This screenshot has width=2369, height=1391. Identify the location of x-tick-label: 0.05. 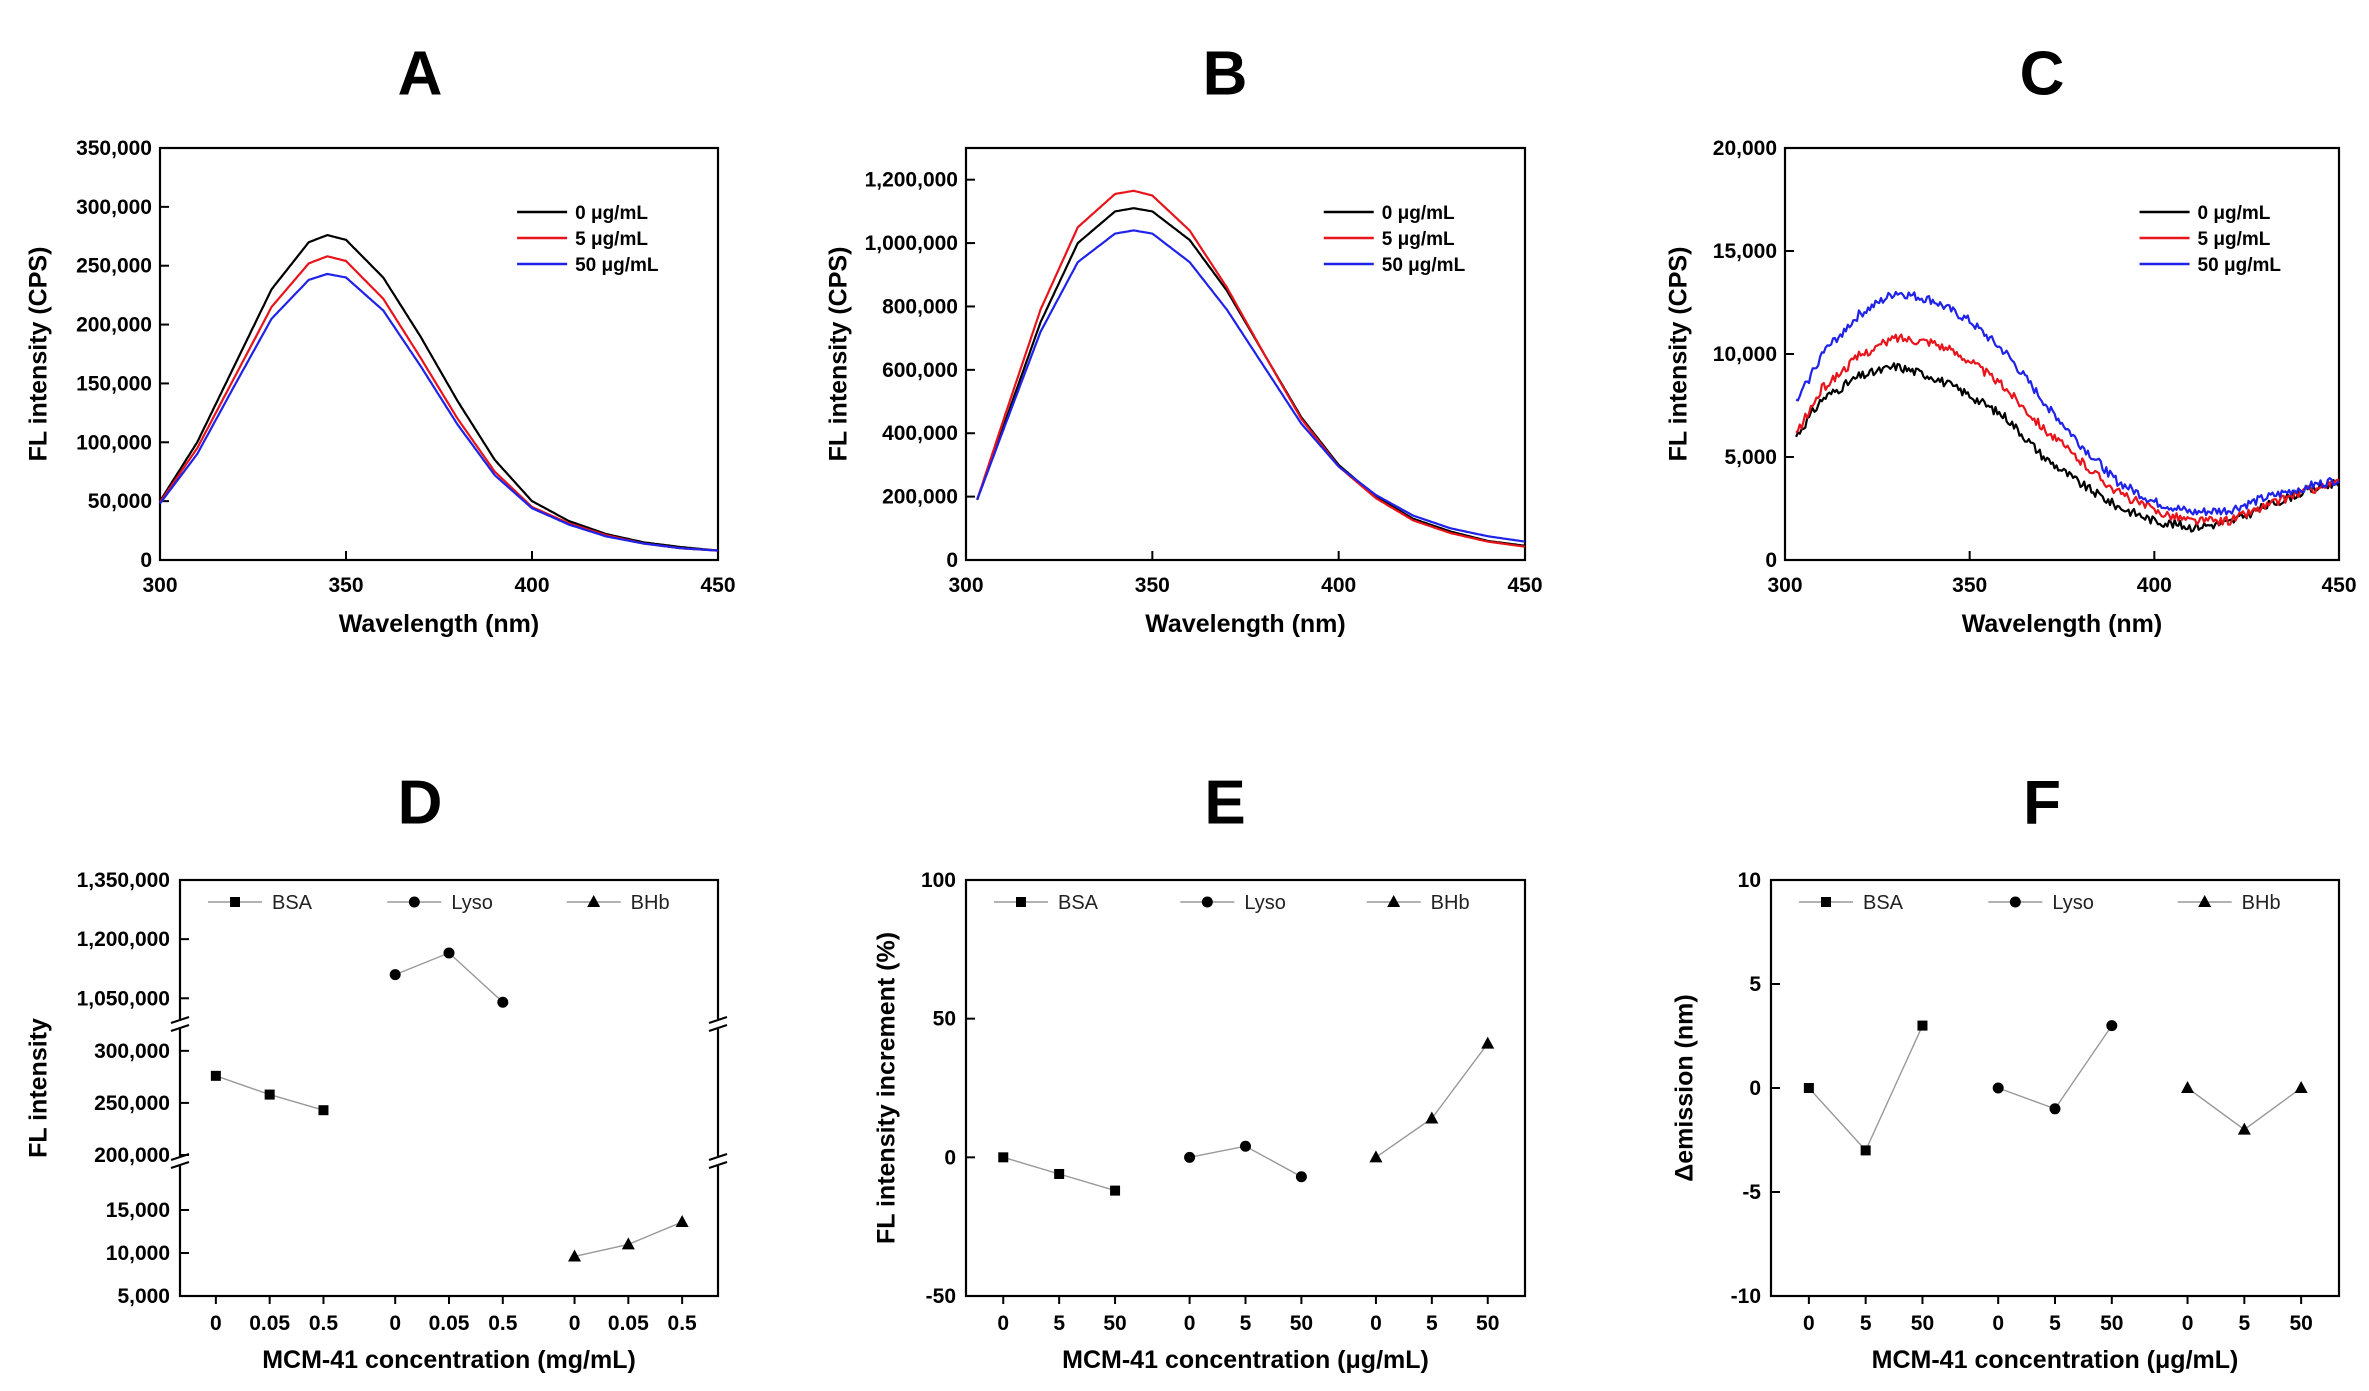
(269, 1323).